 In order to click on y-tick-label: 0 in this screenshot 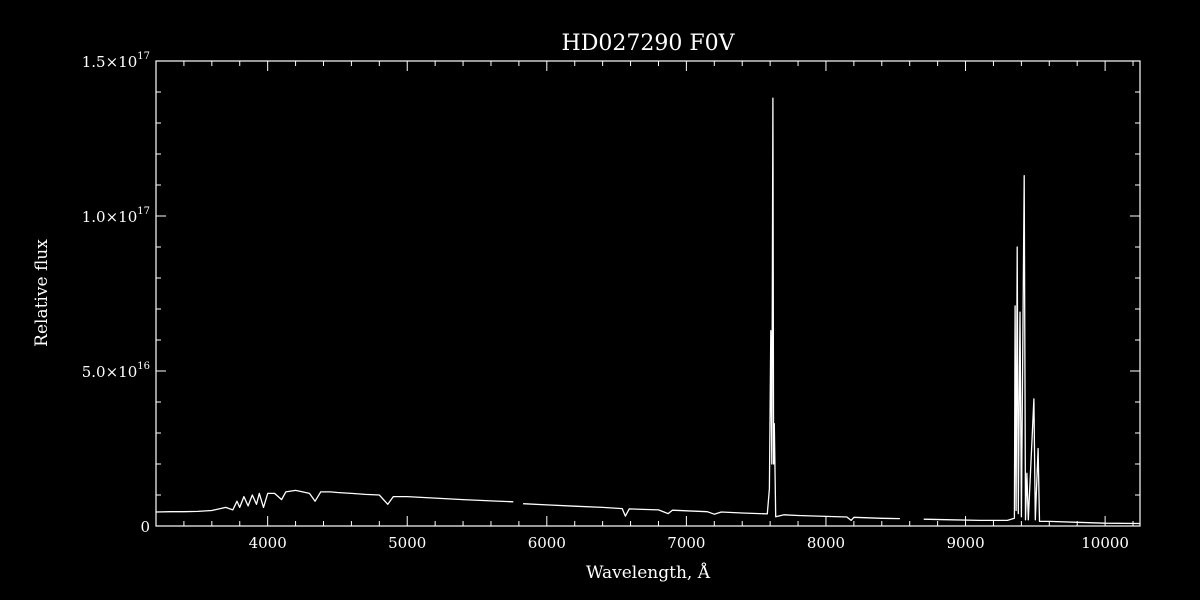, I will do `click(145, 527)`.